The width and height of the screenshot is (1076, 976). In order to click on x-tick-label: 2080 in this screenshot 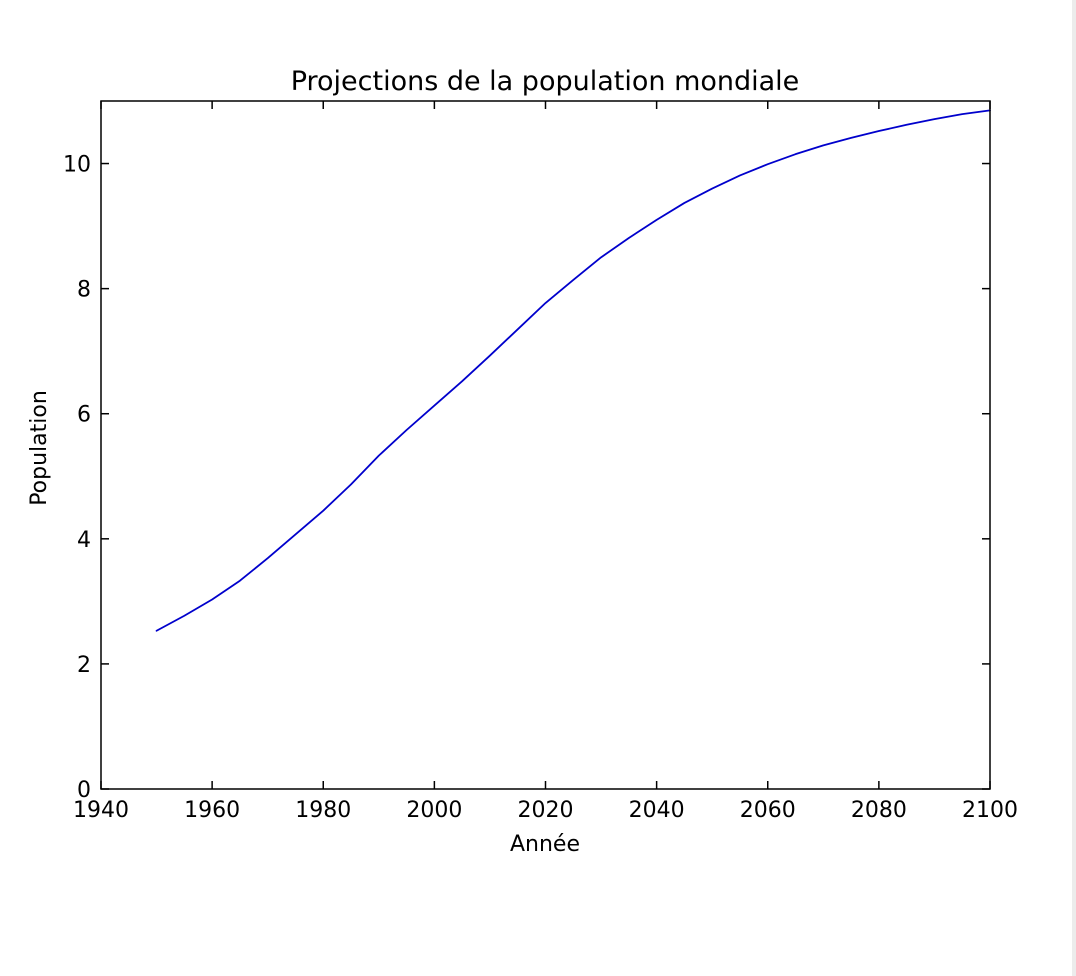, I will do `click(879, 810)`.